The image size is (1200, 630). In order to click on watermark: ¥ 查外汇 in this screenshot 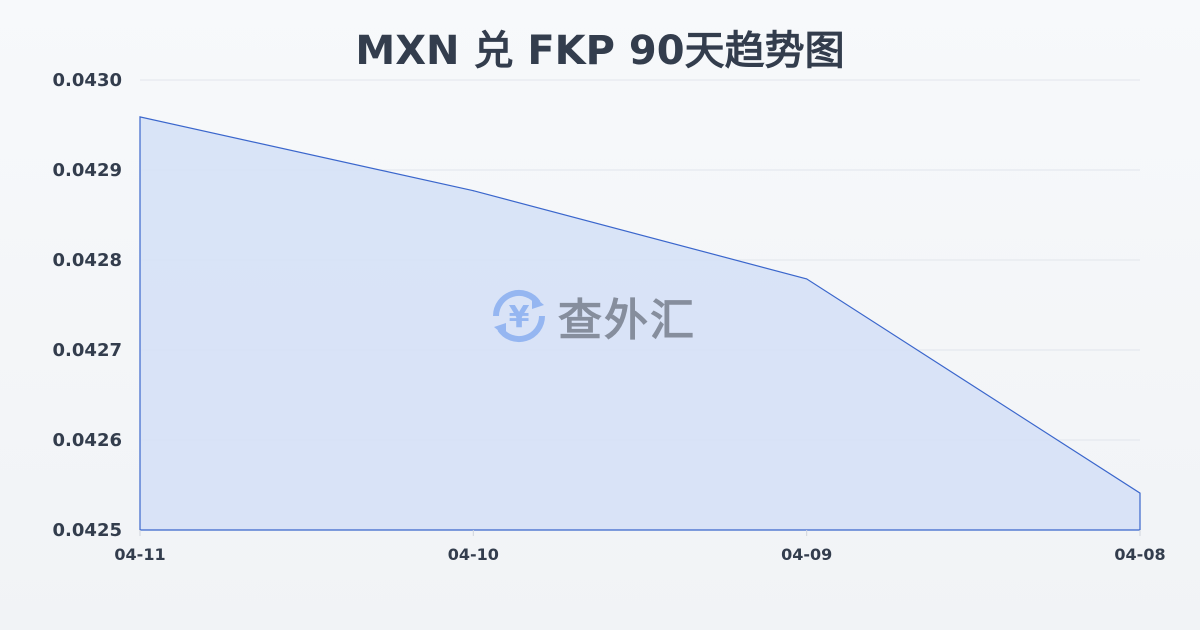, I will do `click(592, 316)`.